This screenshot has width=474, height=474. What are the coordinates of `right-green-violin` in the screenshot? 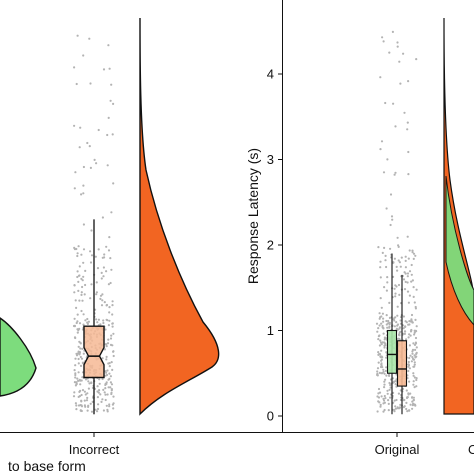 It's located at (459, 250).